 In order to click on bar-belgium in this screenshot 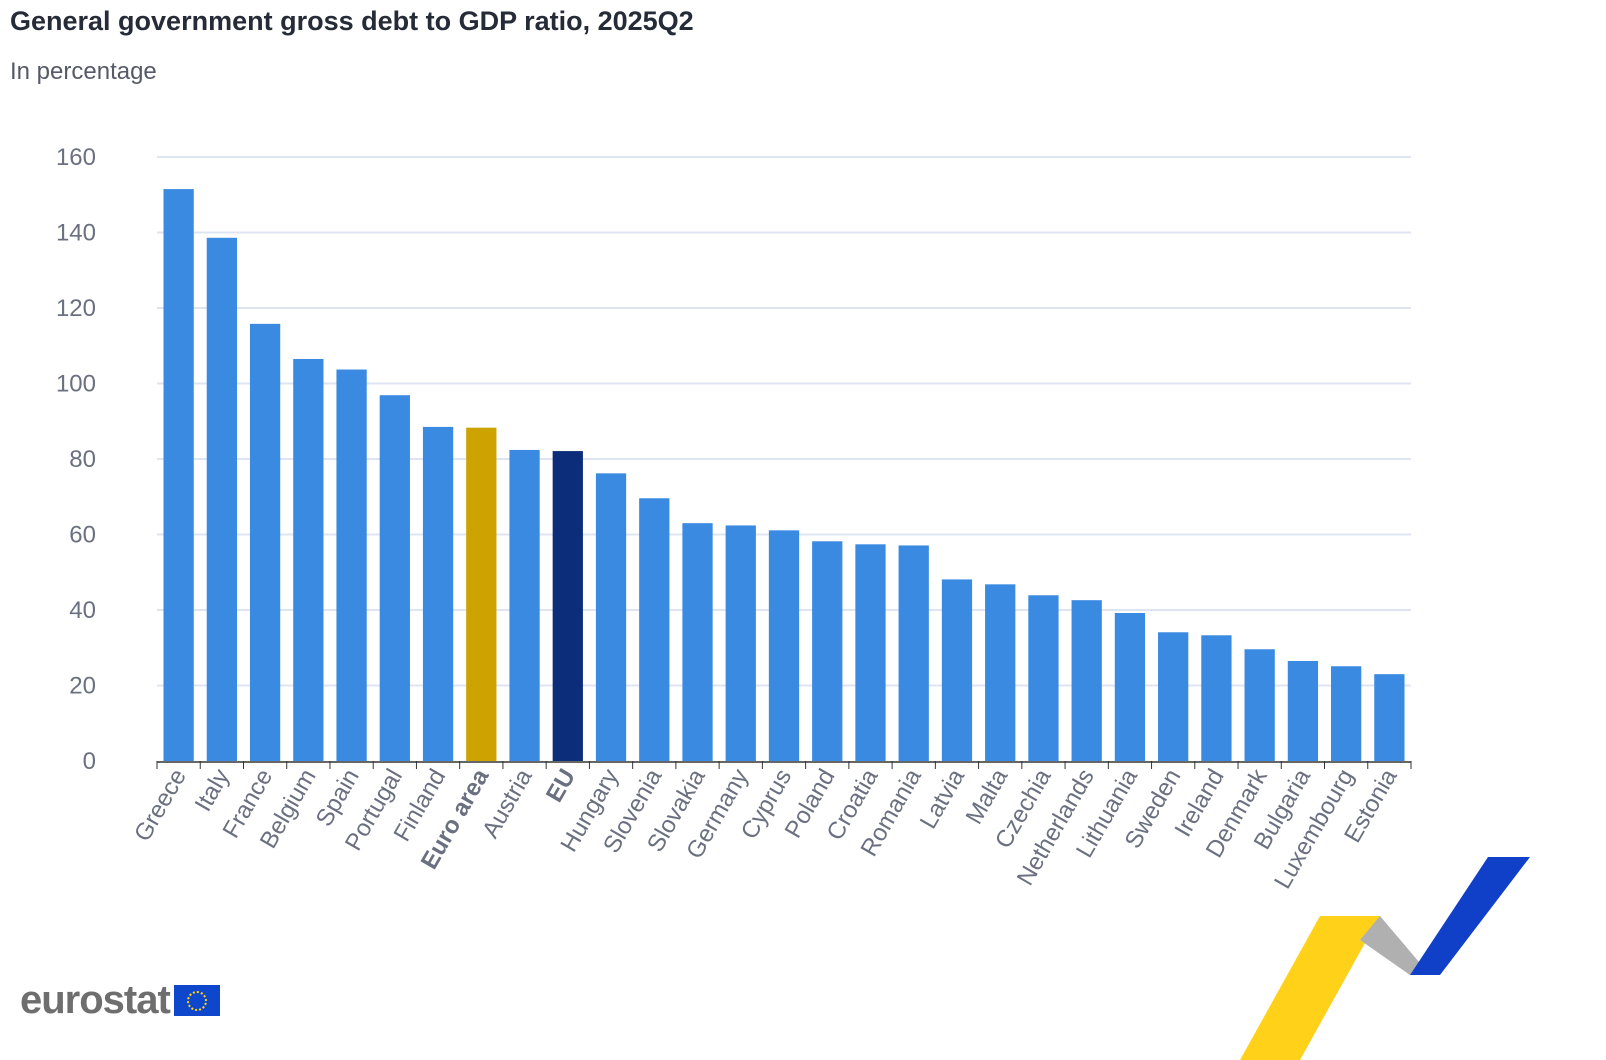, I will do `click(308, 559)`.